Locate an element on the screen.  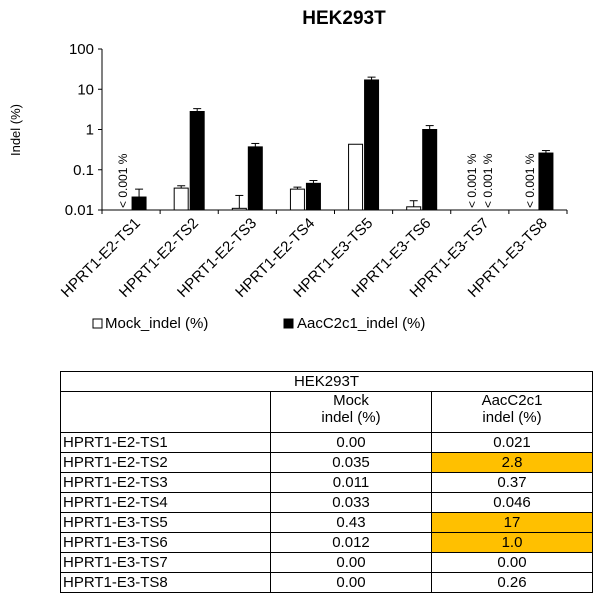
legend-swatch-aac is located at coordinates (288, 323).